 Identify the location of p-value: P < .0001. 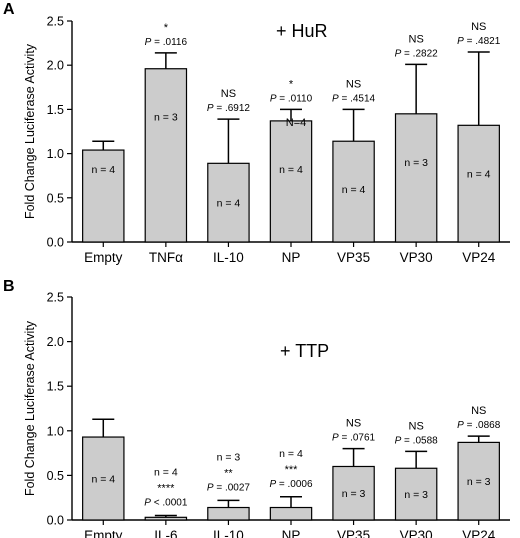
(166, 503).